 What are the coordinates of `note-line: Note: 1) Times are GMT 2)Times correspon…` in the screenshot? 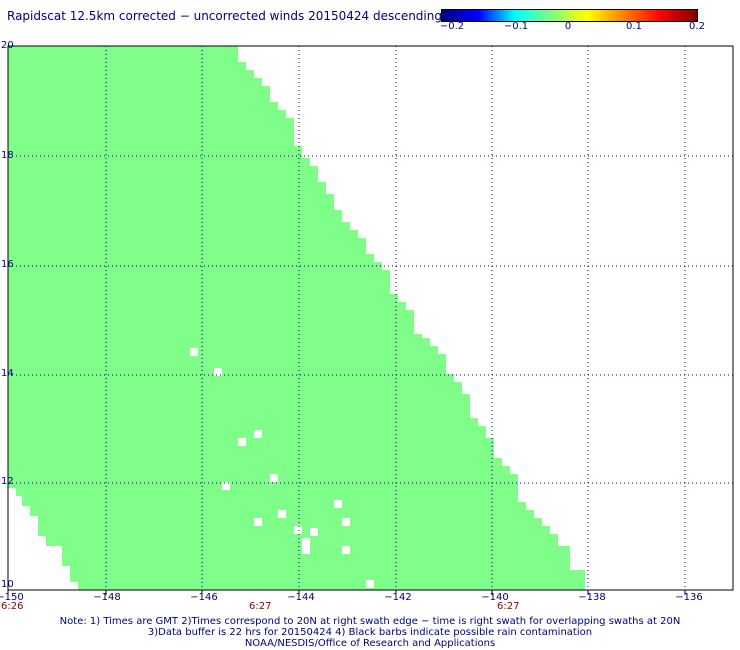 It's located at (370, 621).